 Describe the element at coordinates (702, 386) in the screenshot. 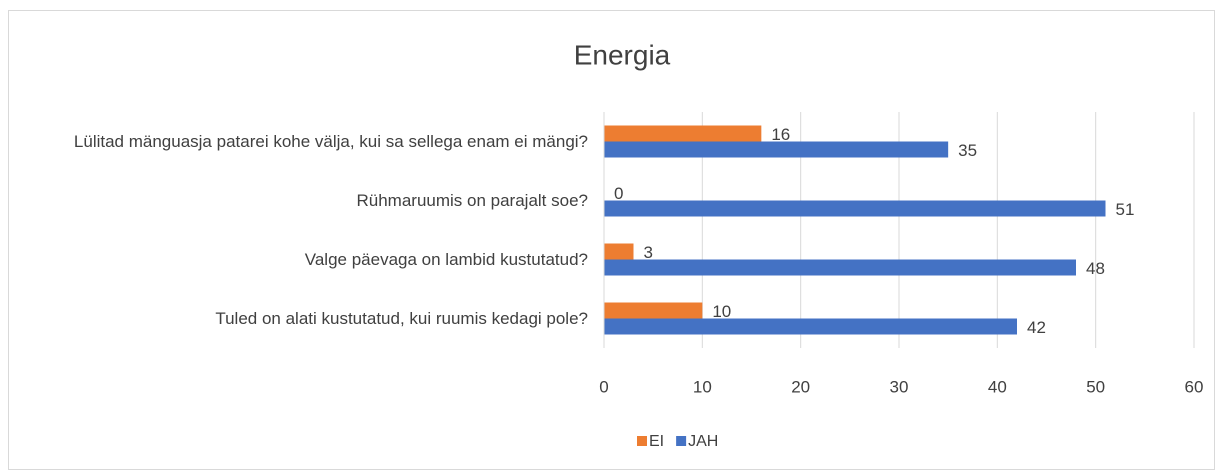

I see `x-tick-label: 10` at that location.